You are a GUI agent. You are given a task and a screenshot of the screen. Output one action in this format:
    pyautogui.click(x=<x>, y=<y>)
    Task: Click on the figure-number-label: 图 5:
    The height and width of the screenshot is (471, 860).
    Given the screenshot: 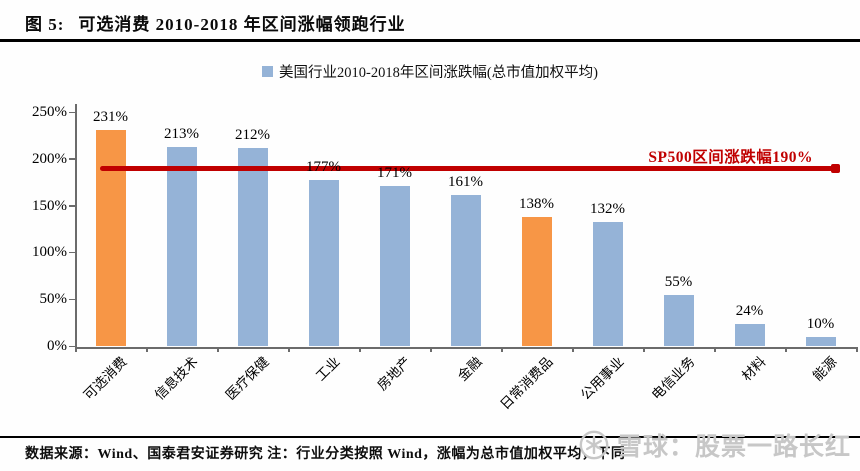 What is the action you would take?
    pyautogui.click(x=45, y=24)
    